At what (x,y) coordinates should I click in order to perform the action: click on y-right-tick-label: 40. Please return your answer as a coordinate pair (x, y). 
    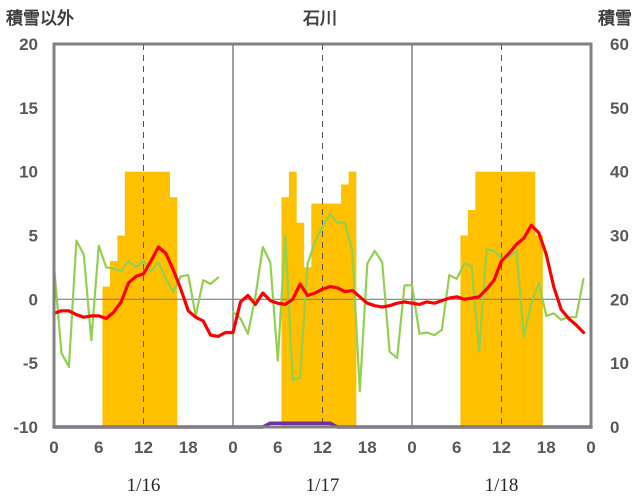
    Looking at the image, I should click on (619, 172).